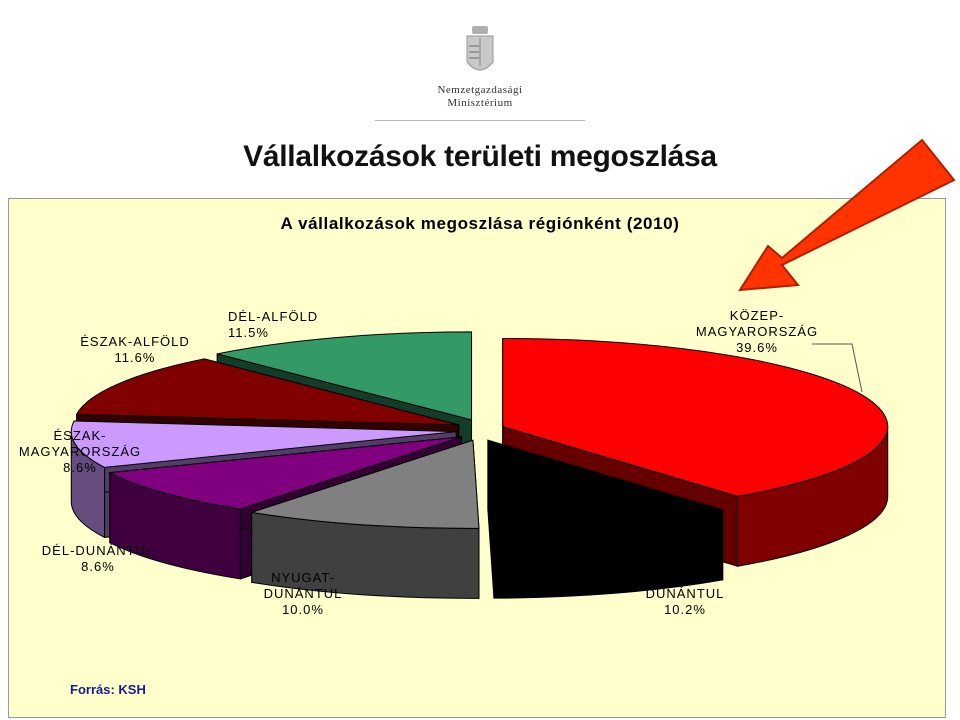 Image resolution: width=960 pixels, height=720 pixels. I want to click on slice-label-kozep-dunantul: KÖZEP- DUNÁNTUL 10.2%, so click(685, 594).